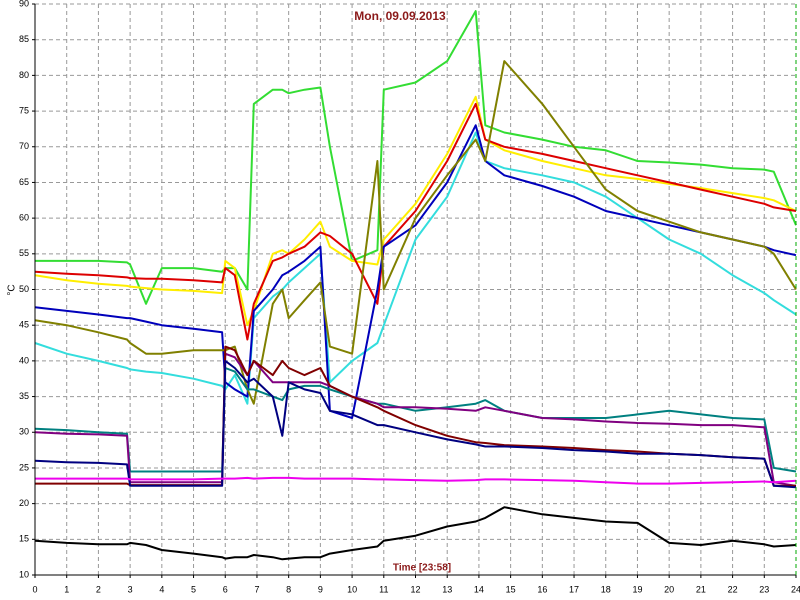 The width and height of the screenshot is (800, 600). What do you see at coordinates (479, 589) in the screenshot?
I see `x-tick-label: 14` at bounding box center [479, 589].